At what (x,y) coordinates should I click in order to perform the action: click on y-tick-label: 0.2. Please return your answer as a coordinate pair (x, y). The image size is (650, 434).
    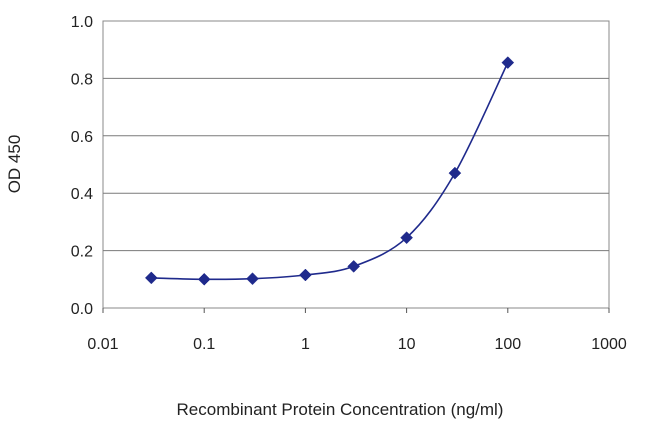
    Looking at the image, I should click on (82, 252).